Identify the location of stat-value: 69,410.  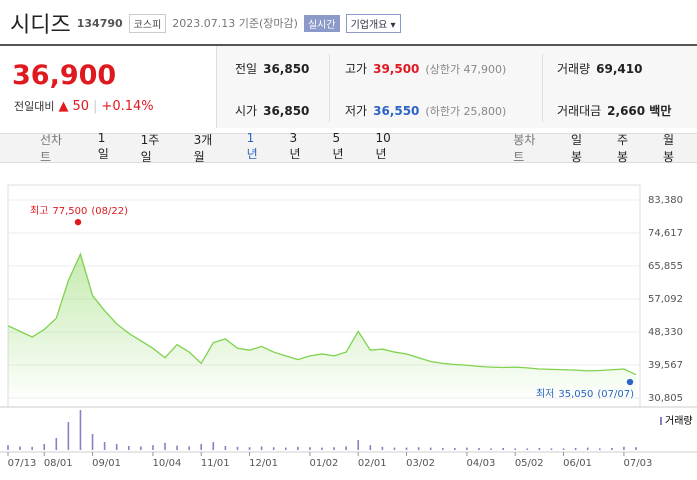
(619, 68).